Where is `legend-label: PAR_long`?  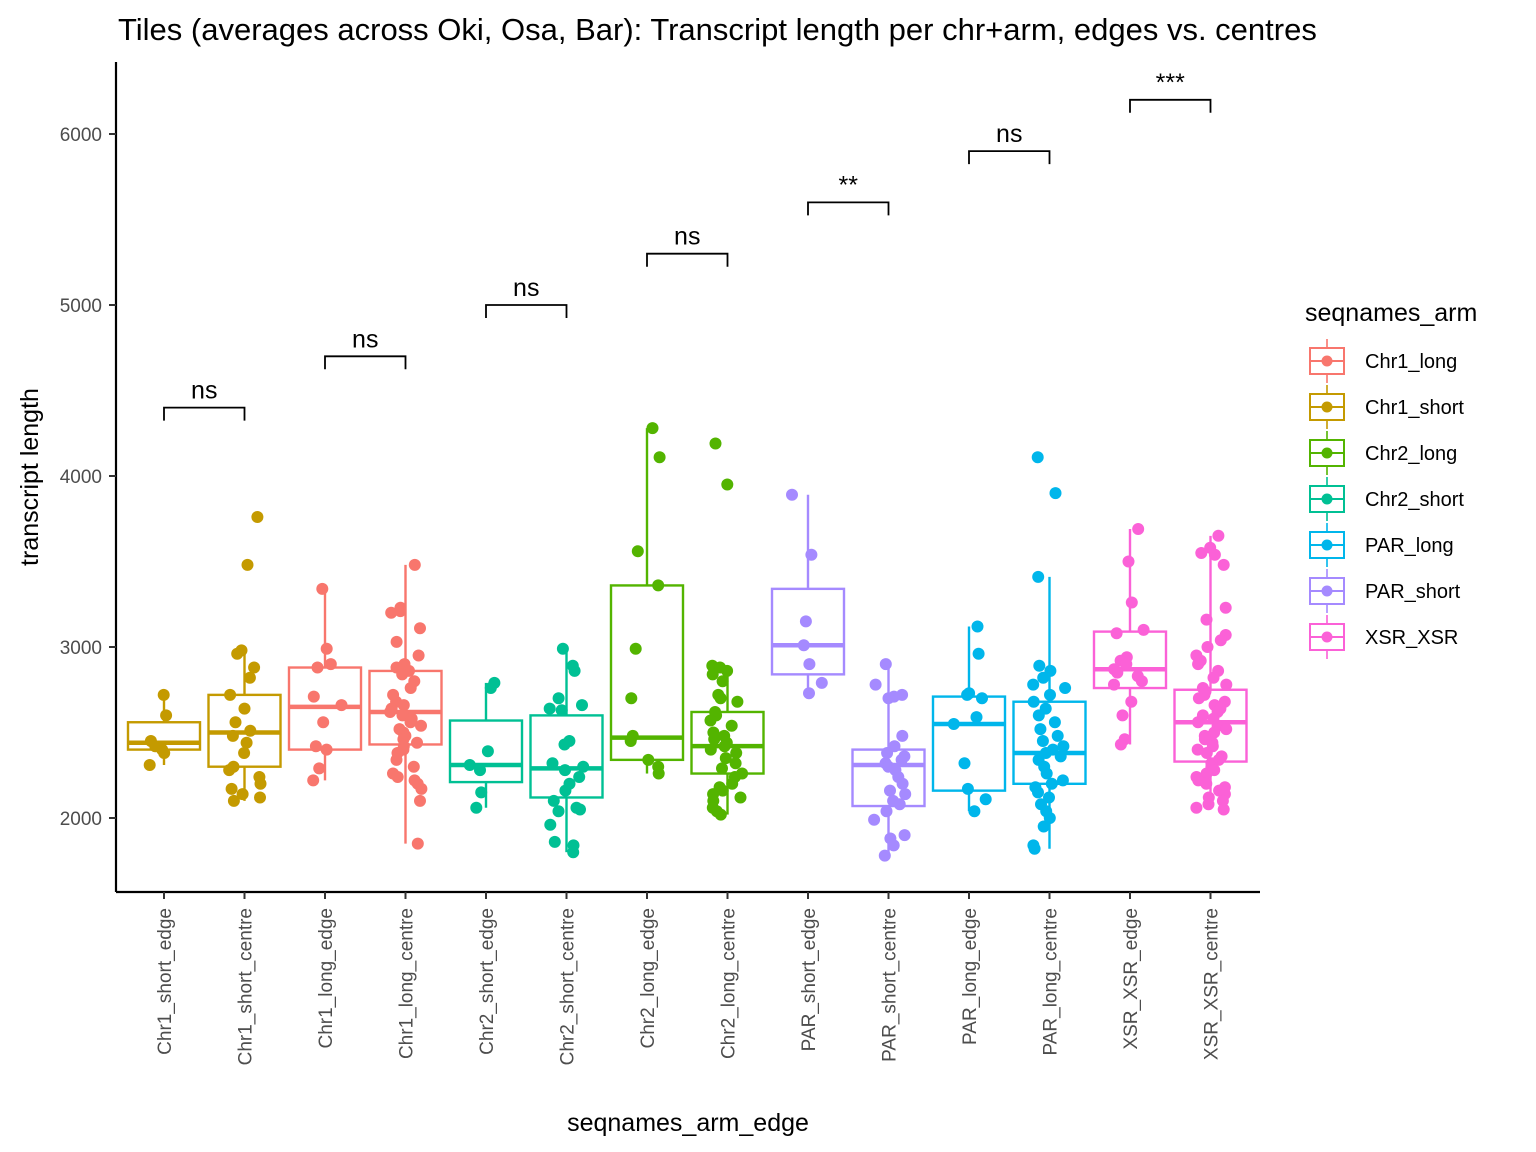
legend-label: PAR_long is located at coordinates (1409, 546).